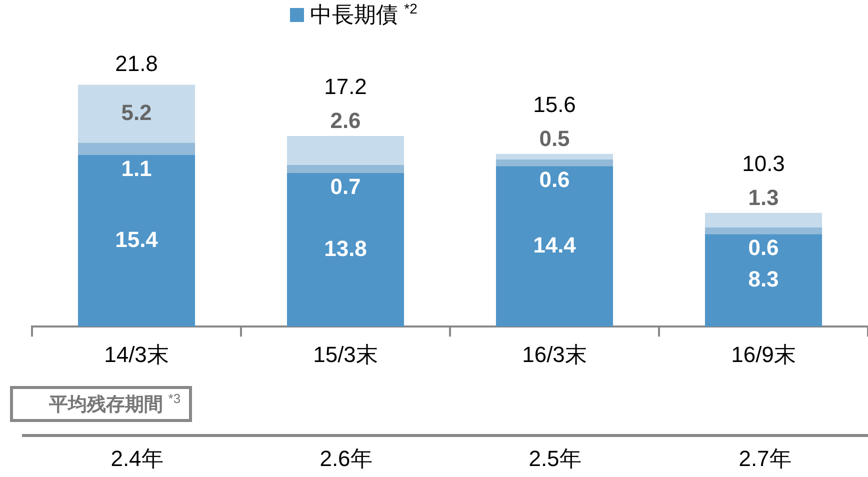 The width and height of the screenshot is (868, 477). I want to click on data-label: 14.4, so click(555, 245).